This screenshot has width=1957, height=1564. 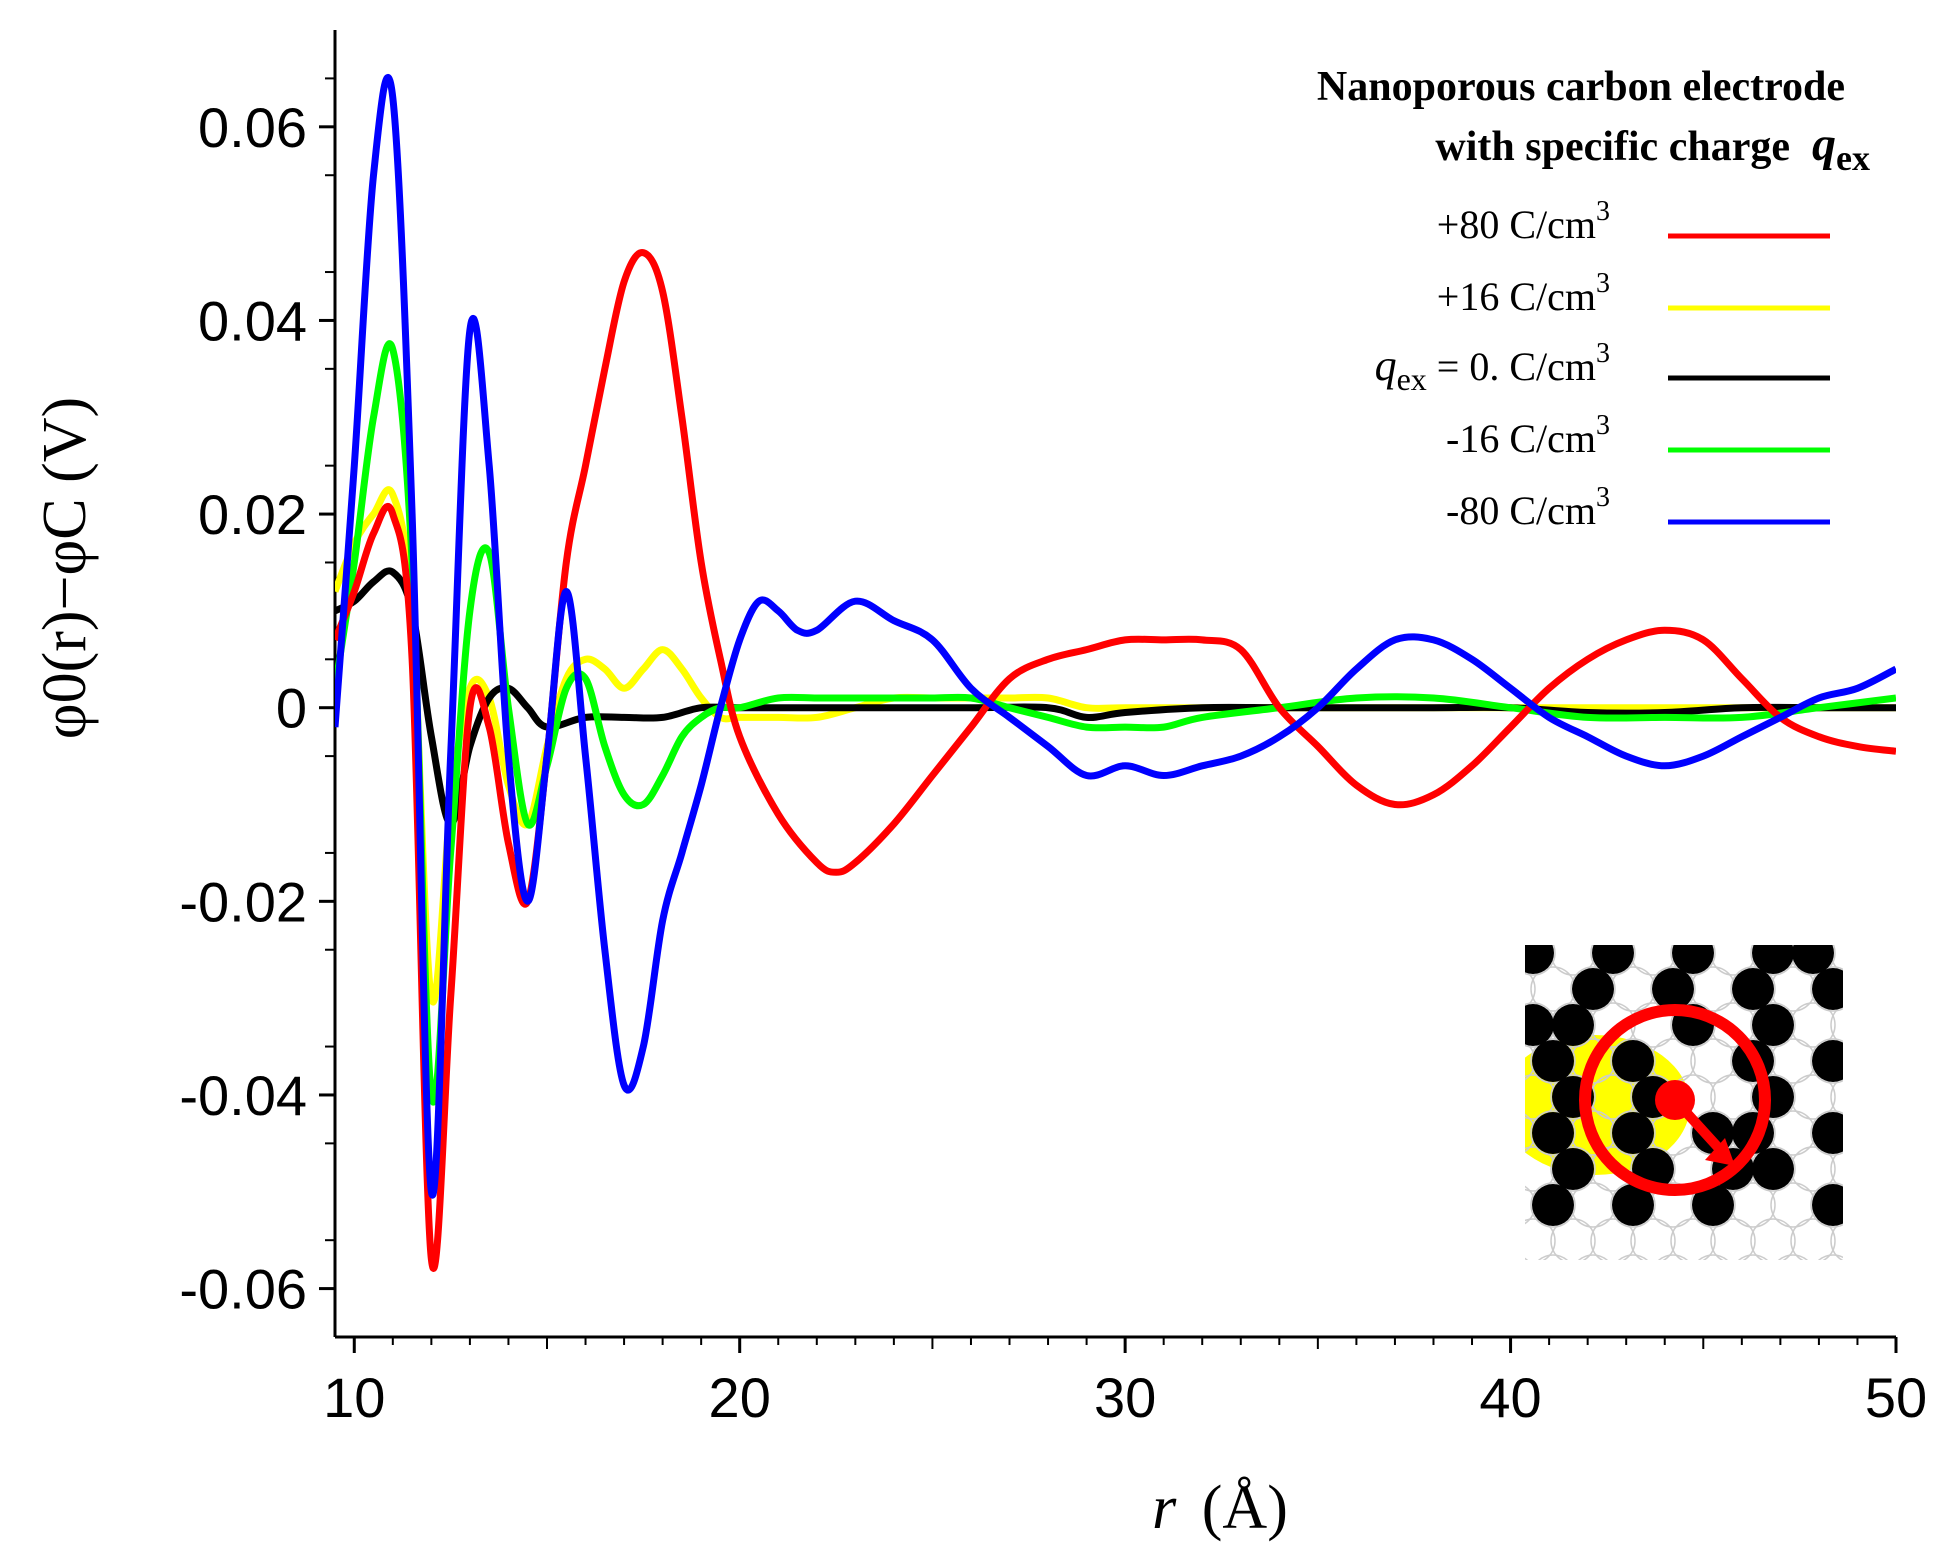 I want to click on x-axis-label-unit: (Å), so click(x=1245, y=1508).